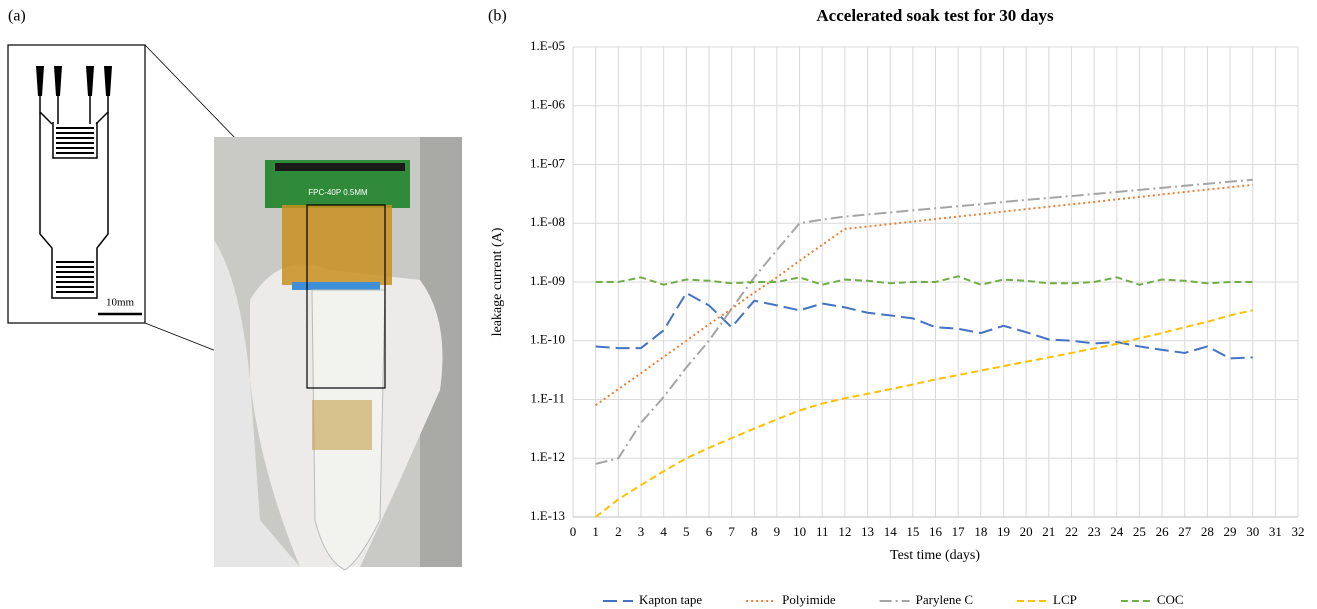 This screenshot has width=1317, height=609. Describe the element at coordinates (17, 16) in the screenshot. I see `panel-label: (a)` at that location.